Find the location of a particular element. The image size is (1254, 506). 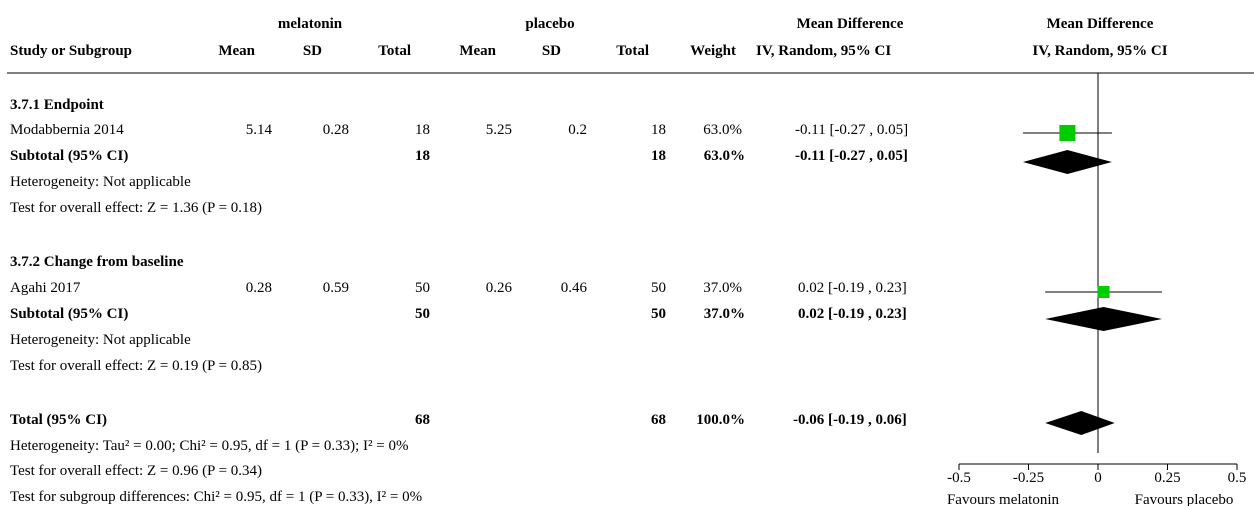

plot-method: IV, Random, 95% CI is located at coordinates (1100, 51).